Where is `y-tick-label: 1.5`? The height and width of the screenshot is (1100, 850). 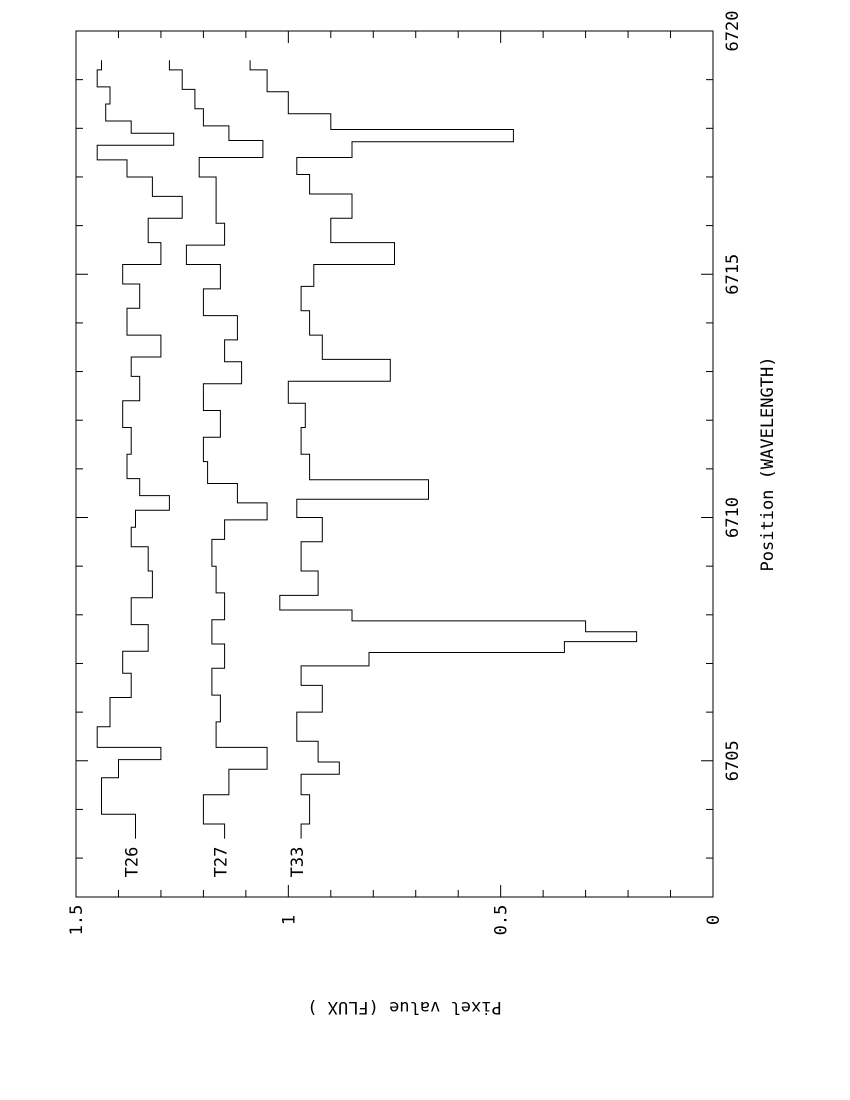
y-tick-label: 1.5 is located at coordinates (77, 920).